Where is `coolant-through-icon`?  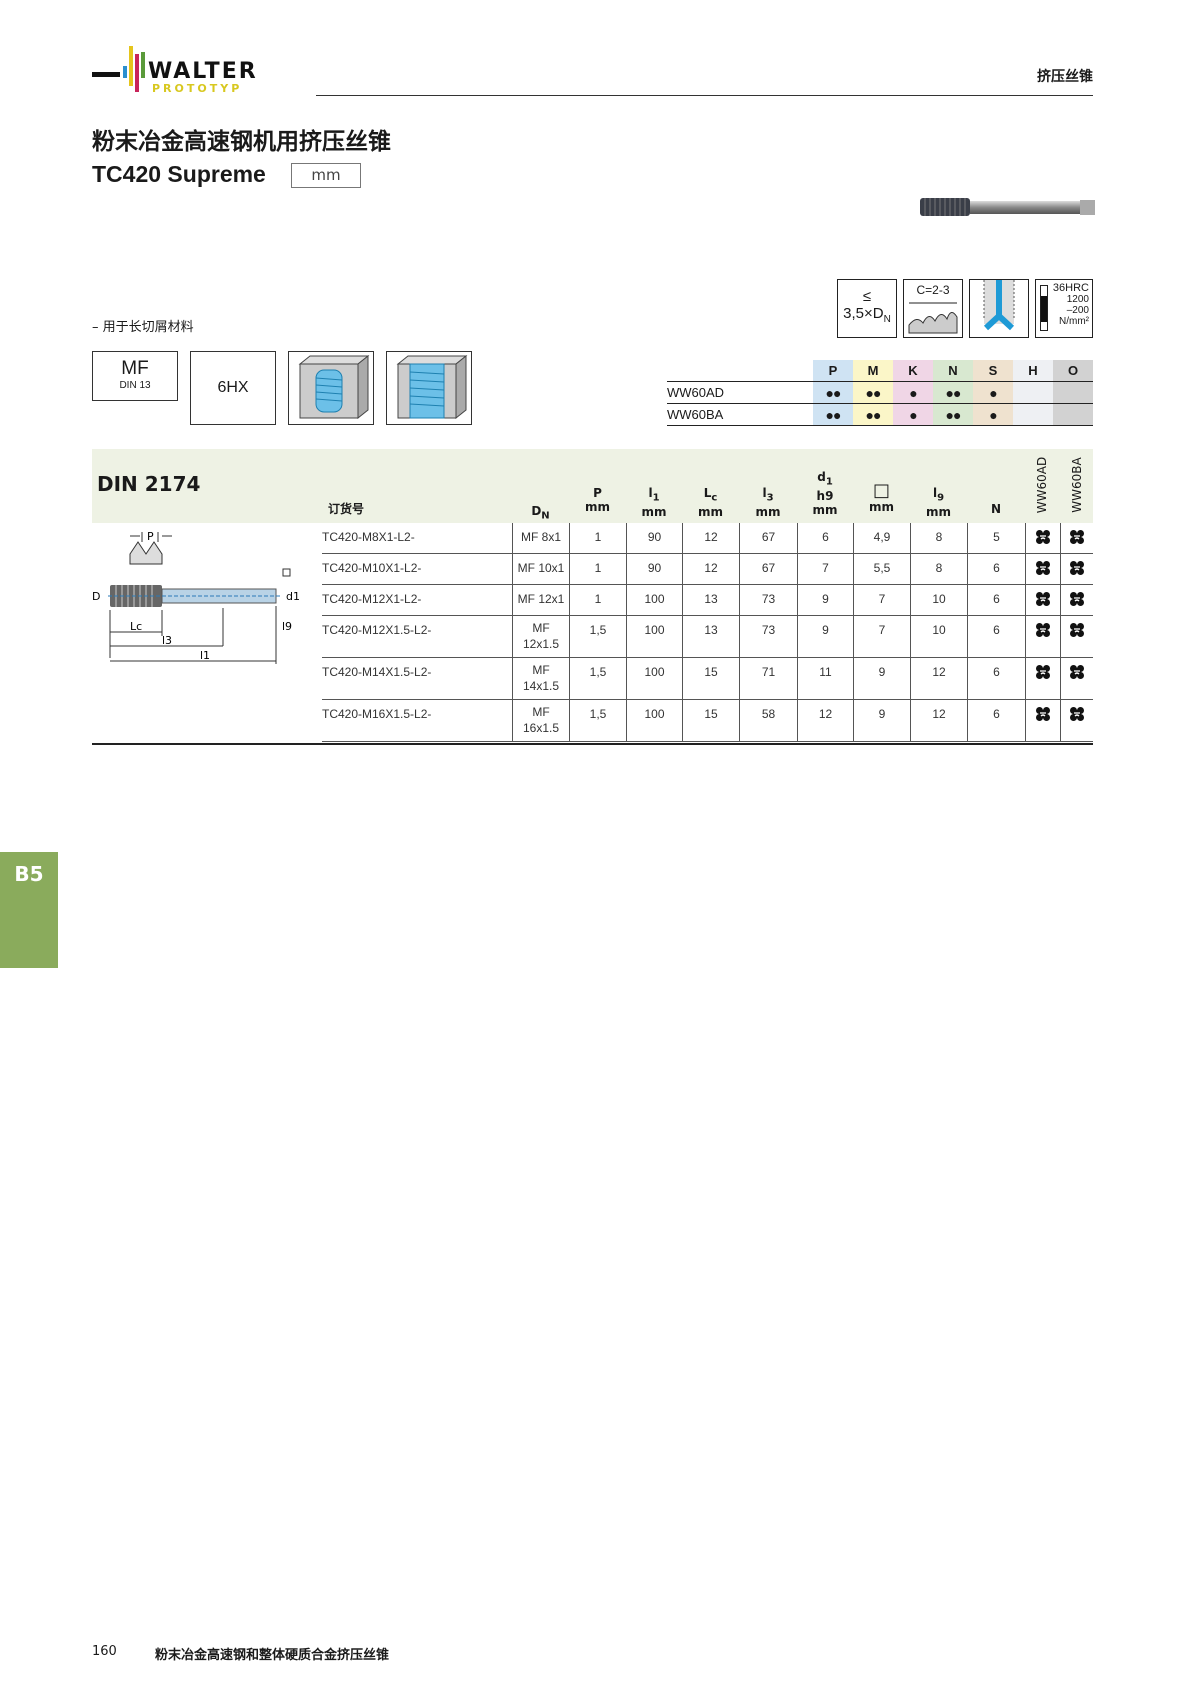
coolant-through-icon is located at coordinates (999, 308).